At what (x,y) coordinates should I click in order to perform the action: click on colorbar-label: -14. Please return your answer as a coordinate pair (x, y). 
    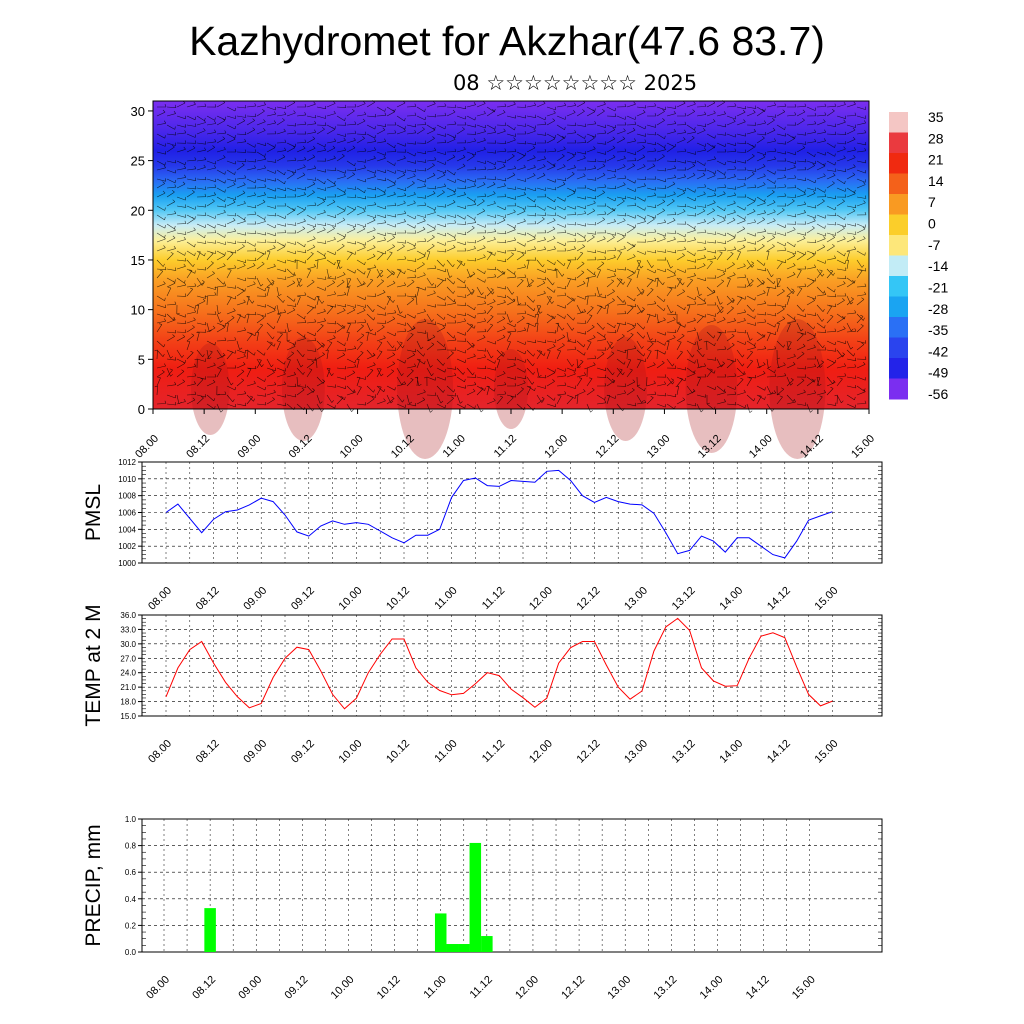
    Looking at the image, I should click on (938, 266).